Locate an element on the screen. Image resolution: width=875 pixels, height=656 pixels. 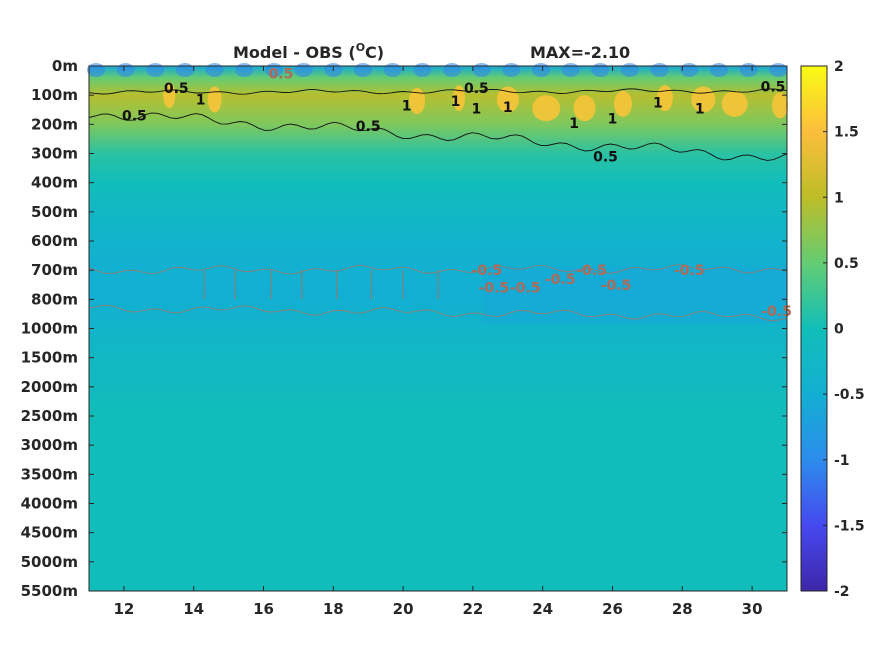
x-tick-label: 22 is located at coordinates (472, 609).